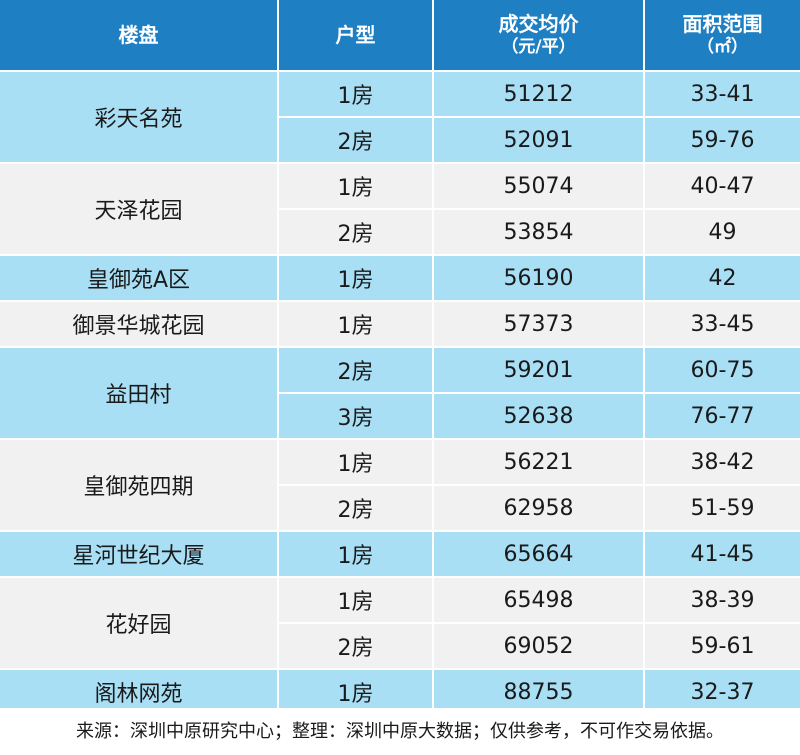 The width and height of the screenshot is (800, 755). What do you see at coordinates (722, 646) in the screenshot?
I see `area-cell: 59-61` at bounding box center [722, 646].